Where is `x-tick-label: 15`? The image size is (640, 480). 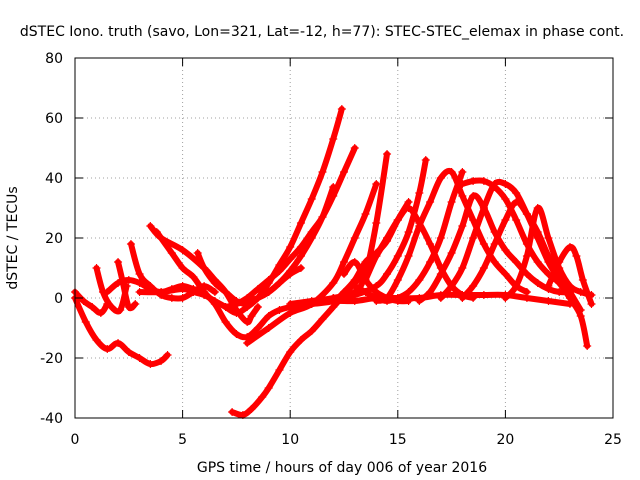 x-tick-label: 15 is located at coordinates (398, 440).